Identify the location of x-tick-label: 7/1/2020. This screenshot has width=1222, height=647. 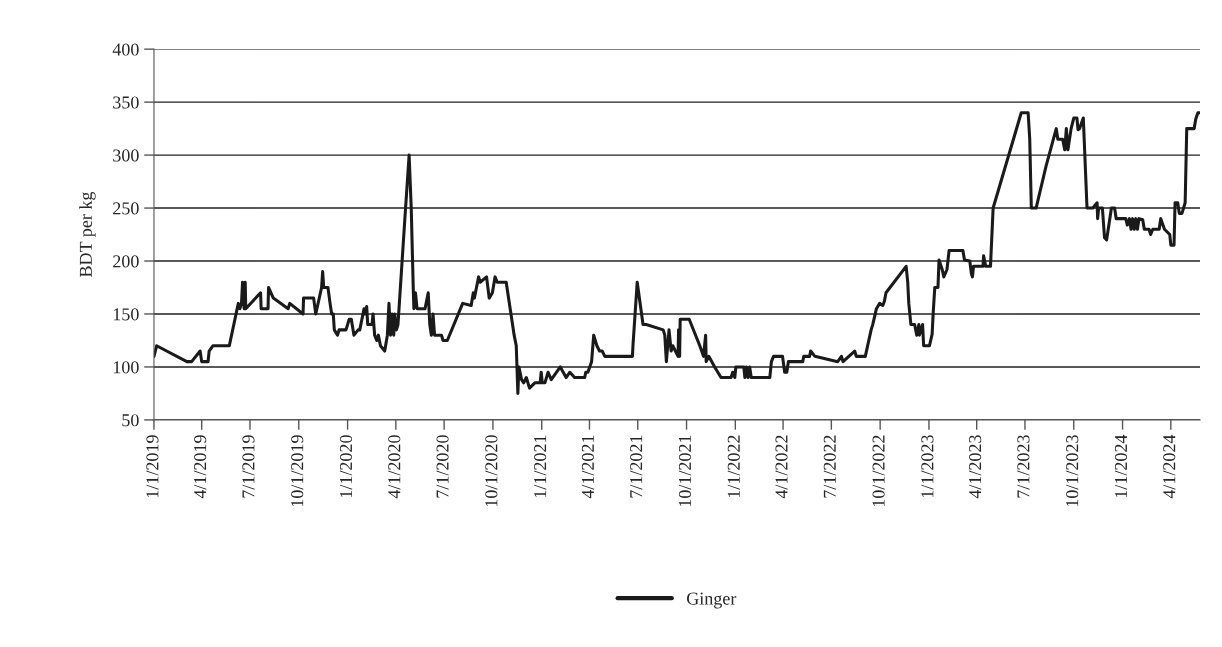
(442, 466).